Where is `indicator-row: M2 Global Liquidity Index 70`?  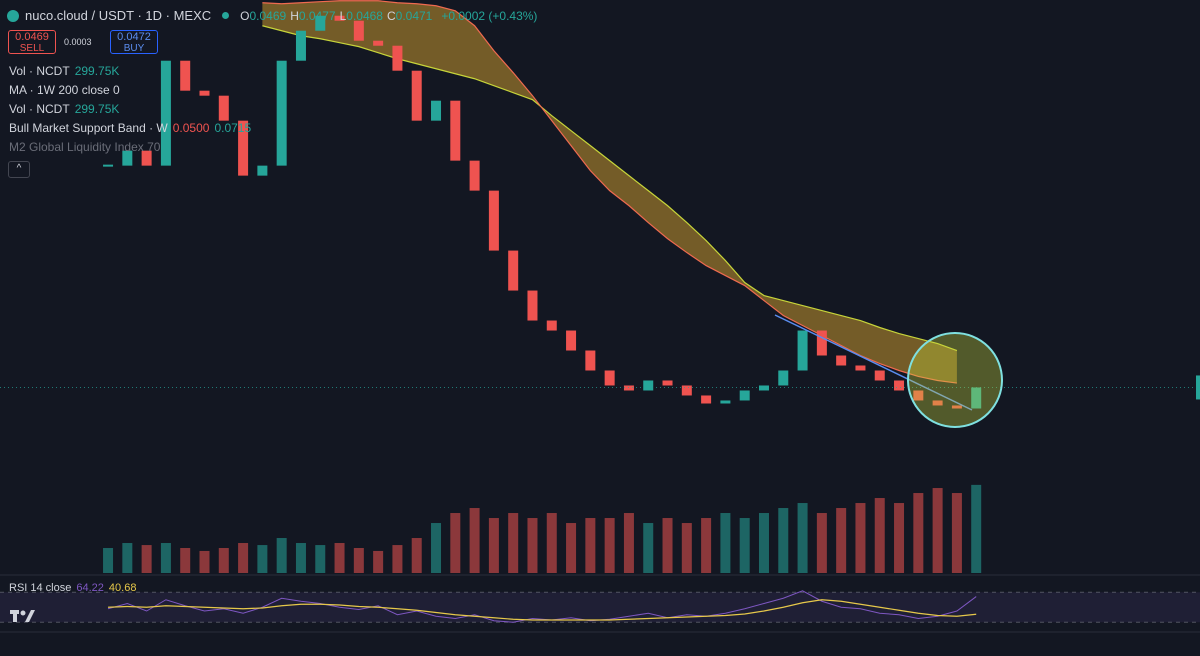 indicator-row: M2 Global Liquidity Index 70 is located at coordinates (130, 146).